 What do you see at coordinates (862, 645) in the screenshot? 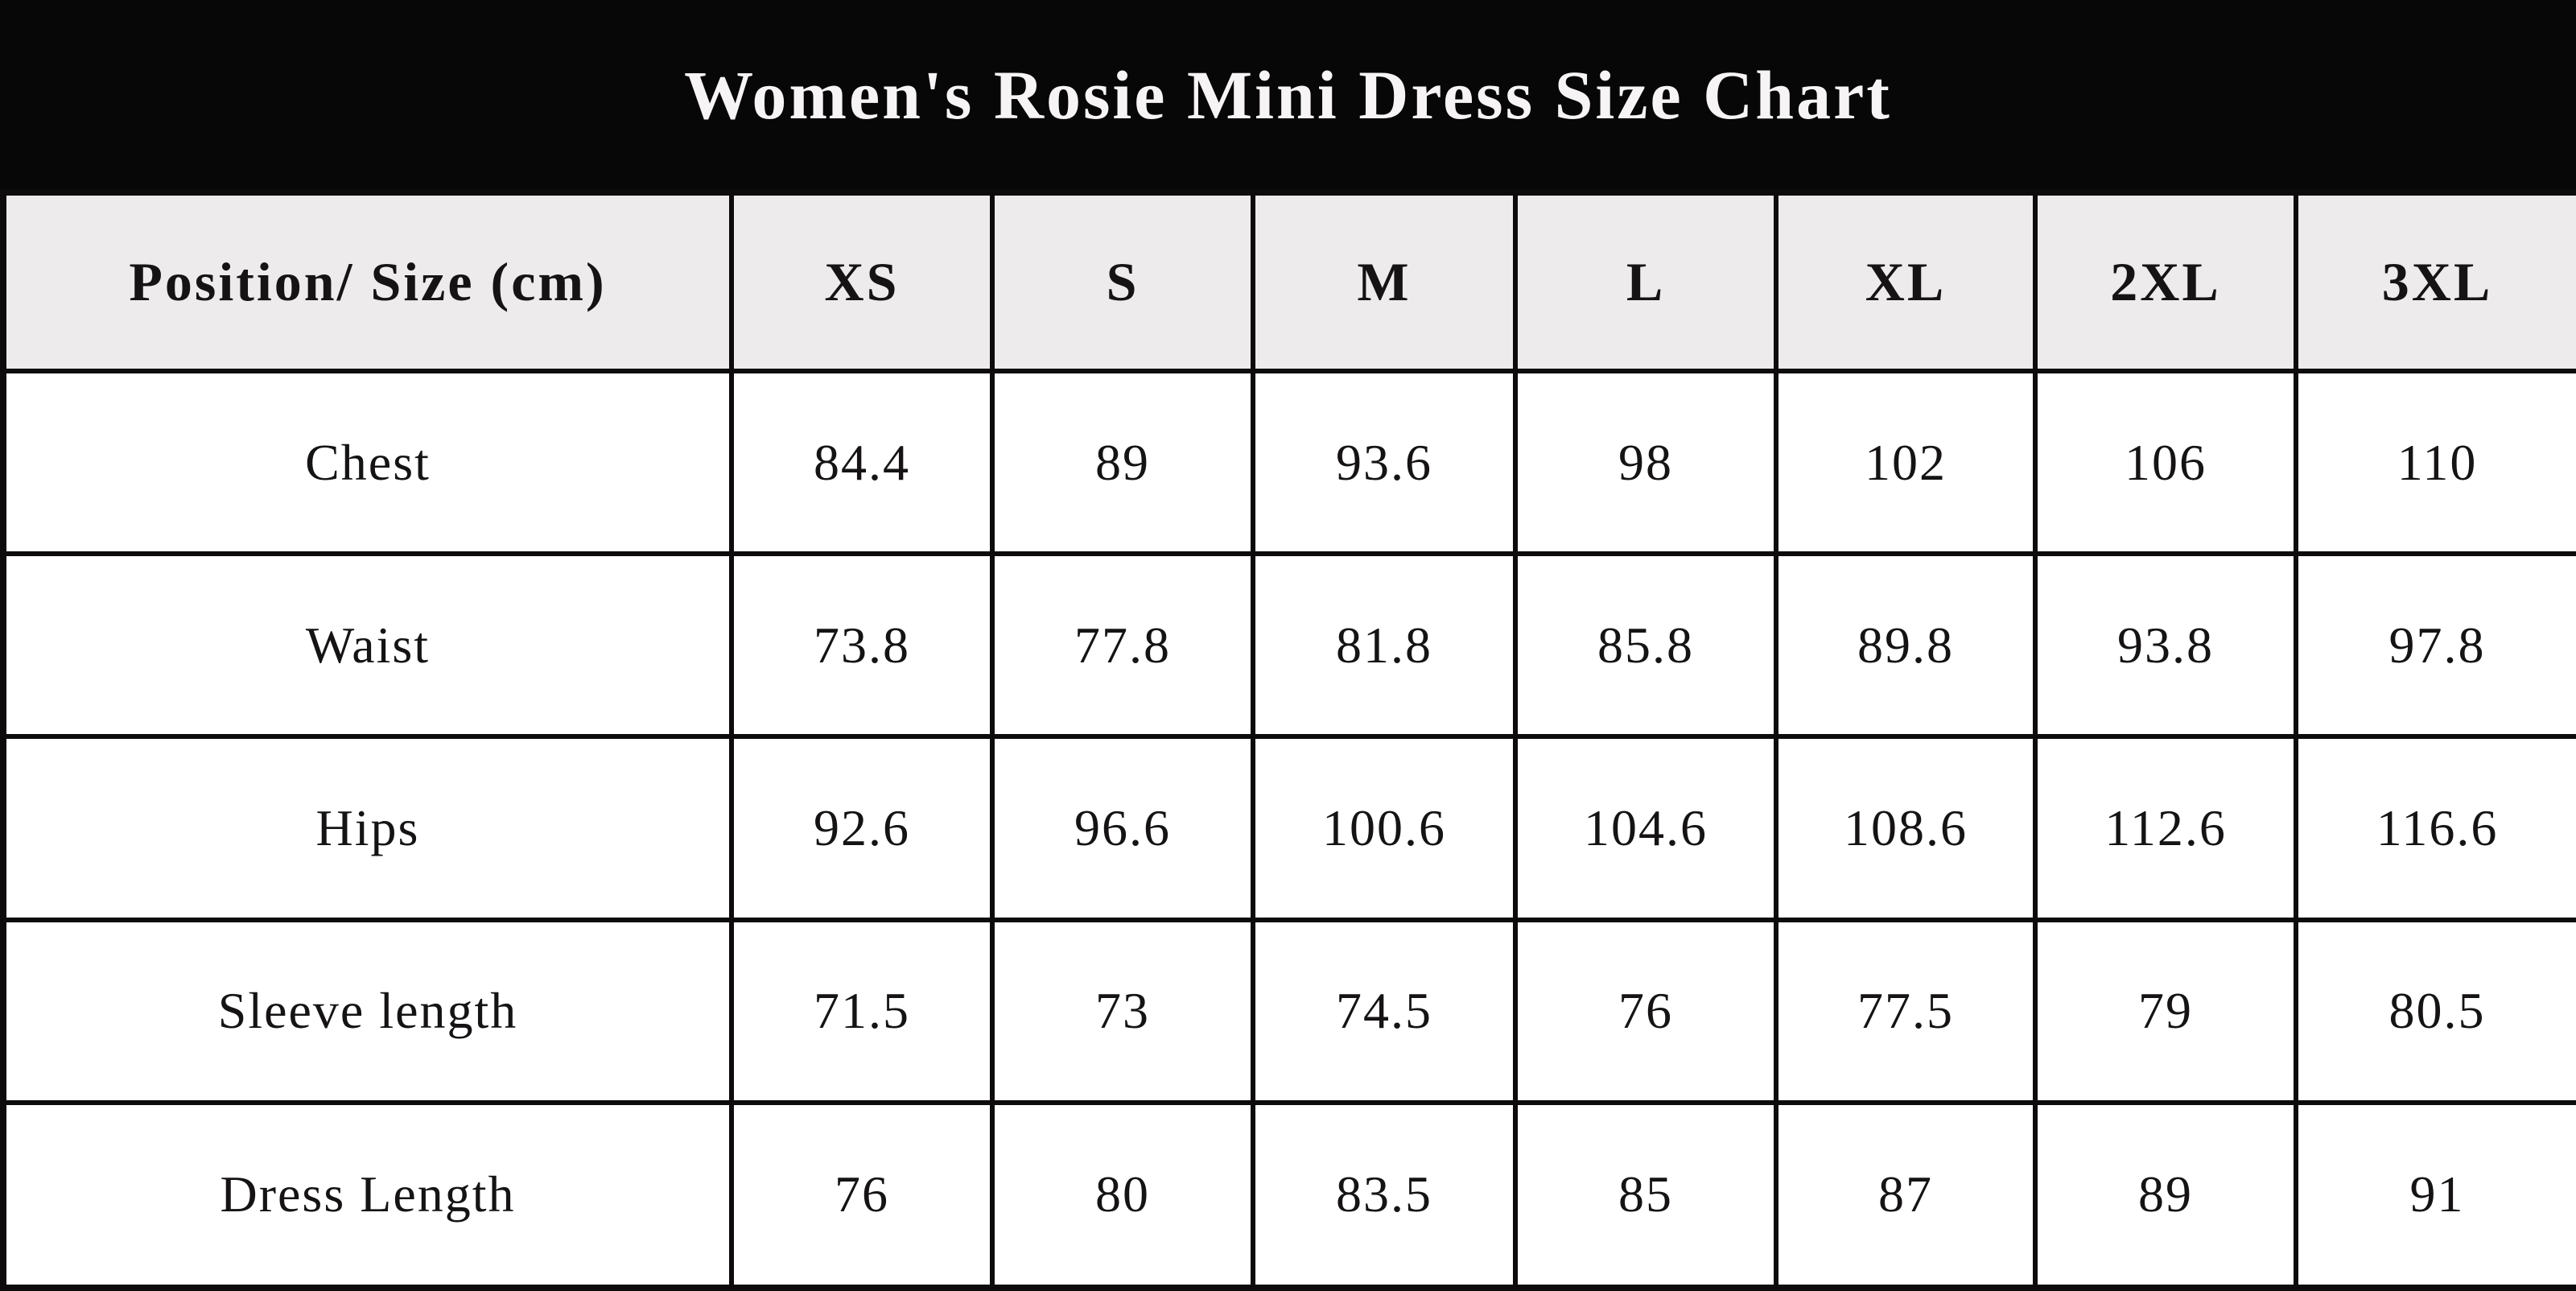
I see `size-value-cell: 73.8` at bounding box center [862, 645].